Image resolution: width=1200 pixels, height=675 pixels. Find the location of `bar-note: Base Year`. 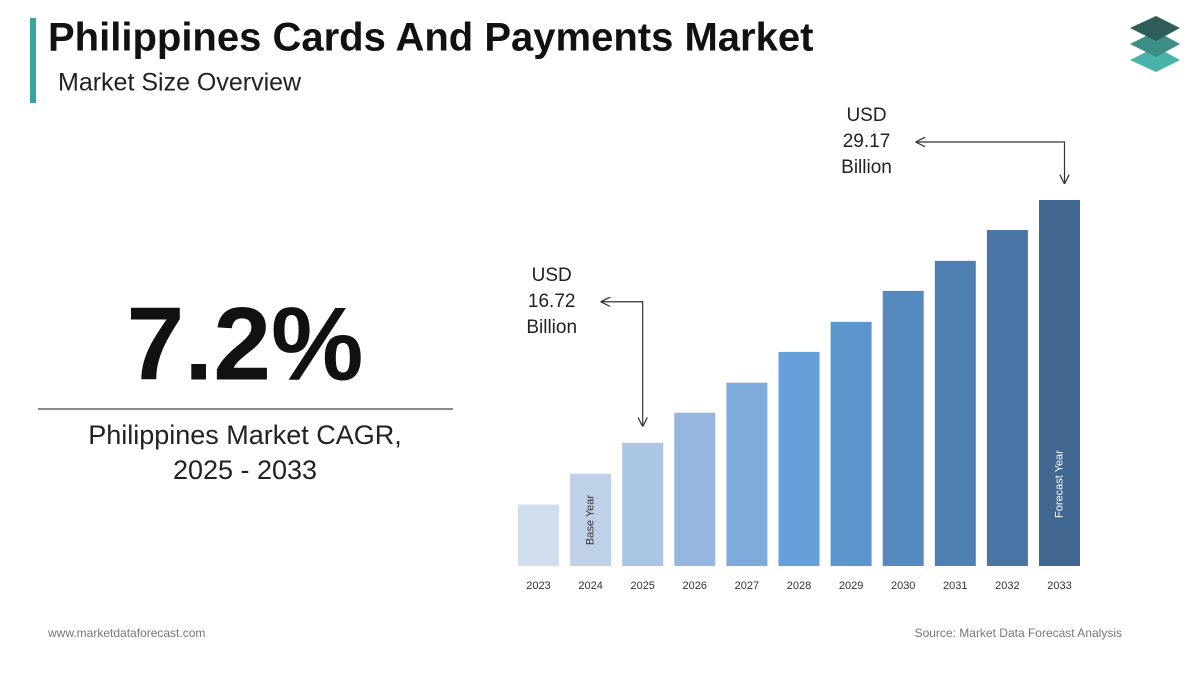

bar-note: Base Year is located at coordinates (591, 520).